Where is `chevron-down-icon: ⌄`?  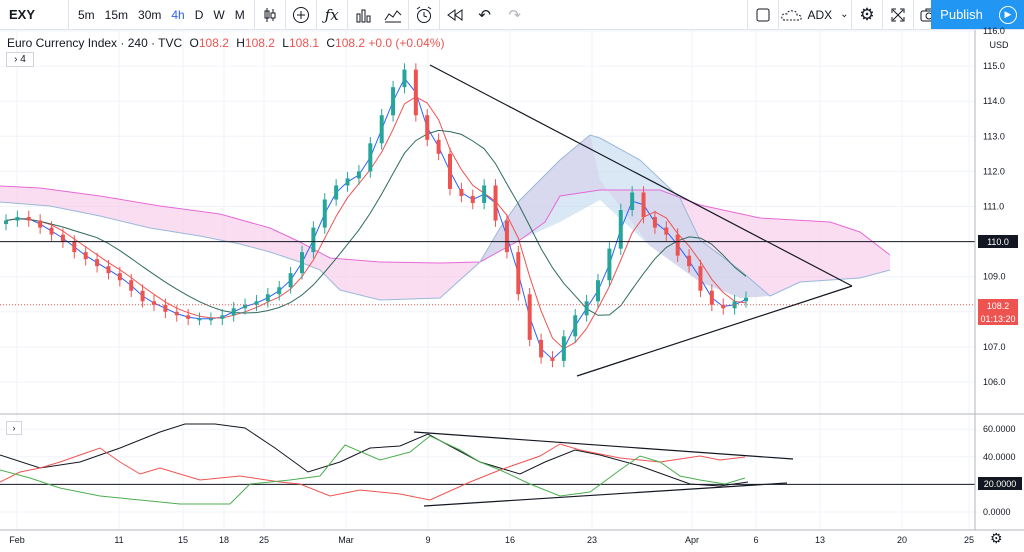 chevron-down-icon: ⌄ is located at coordinates (844, 14).